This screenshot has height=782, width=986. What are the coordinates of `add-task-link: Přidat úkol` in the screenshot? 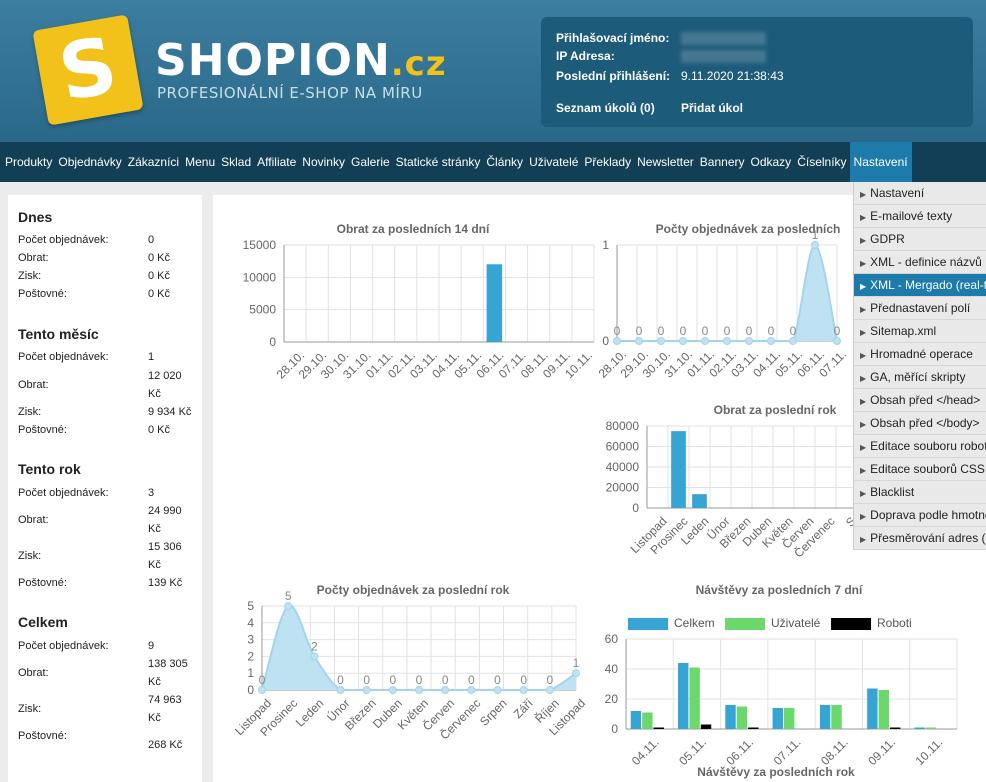 It's located at (712, 108).